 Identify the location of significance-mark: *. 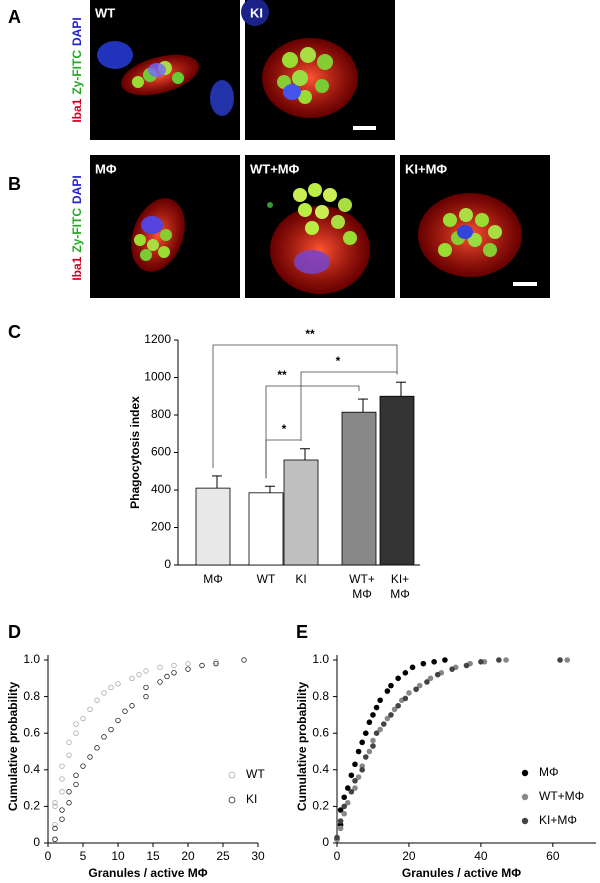
(338, 361).